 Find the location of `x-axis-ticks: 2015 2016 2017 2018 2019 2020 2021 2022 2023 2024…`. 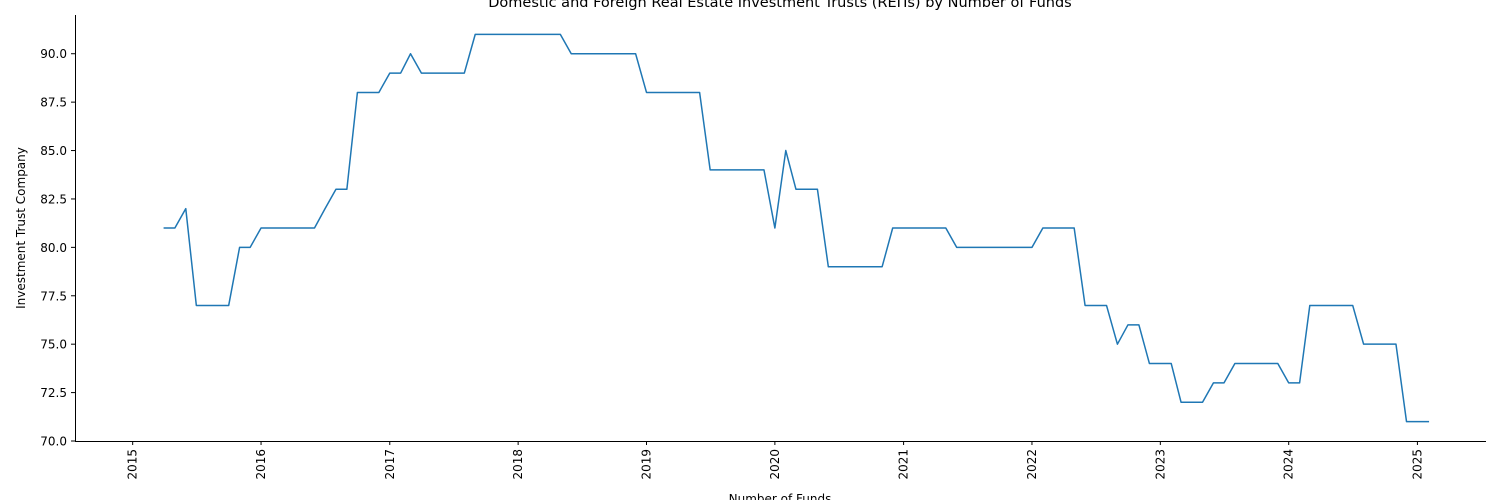

x-axis-ticks: 2015 2016 2017 2018 2019 2020 2021 2022 2023 2024… is located at coordinates (775, 460).